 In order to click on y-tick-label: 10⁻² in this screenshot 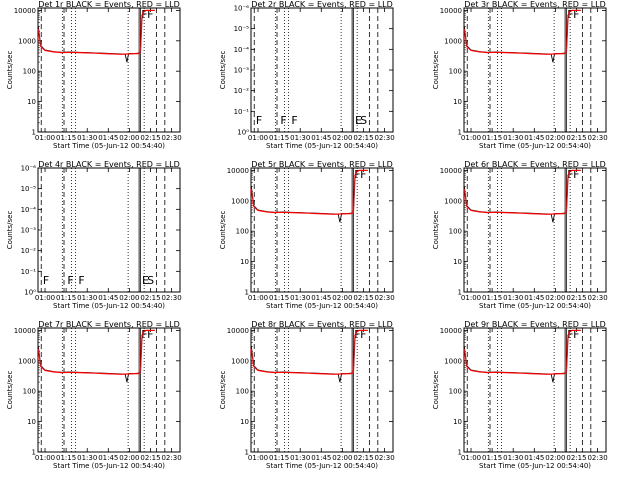, I will do `click(242, 91)`.